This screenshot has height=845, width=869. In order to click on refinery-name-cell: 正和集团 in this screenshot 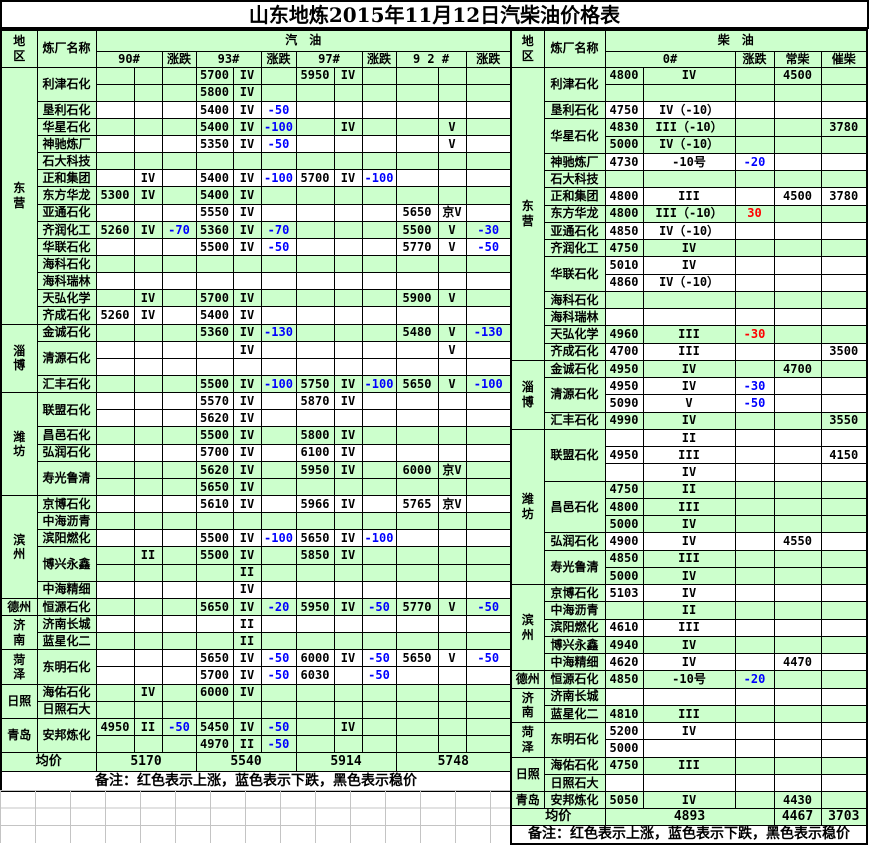, I will do `click(574, 196)`.